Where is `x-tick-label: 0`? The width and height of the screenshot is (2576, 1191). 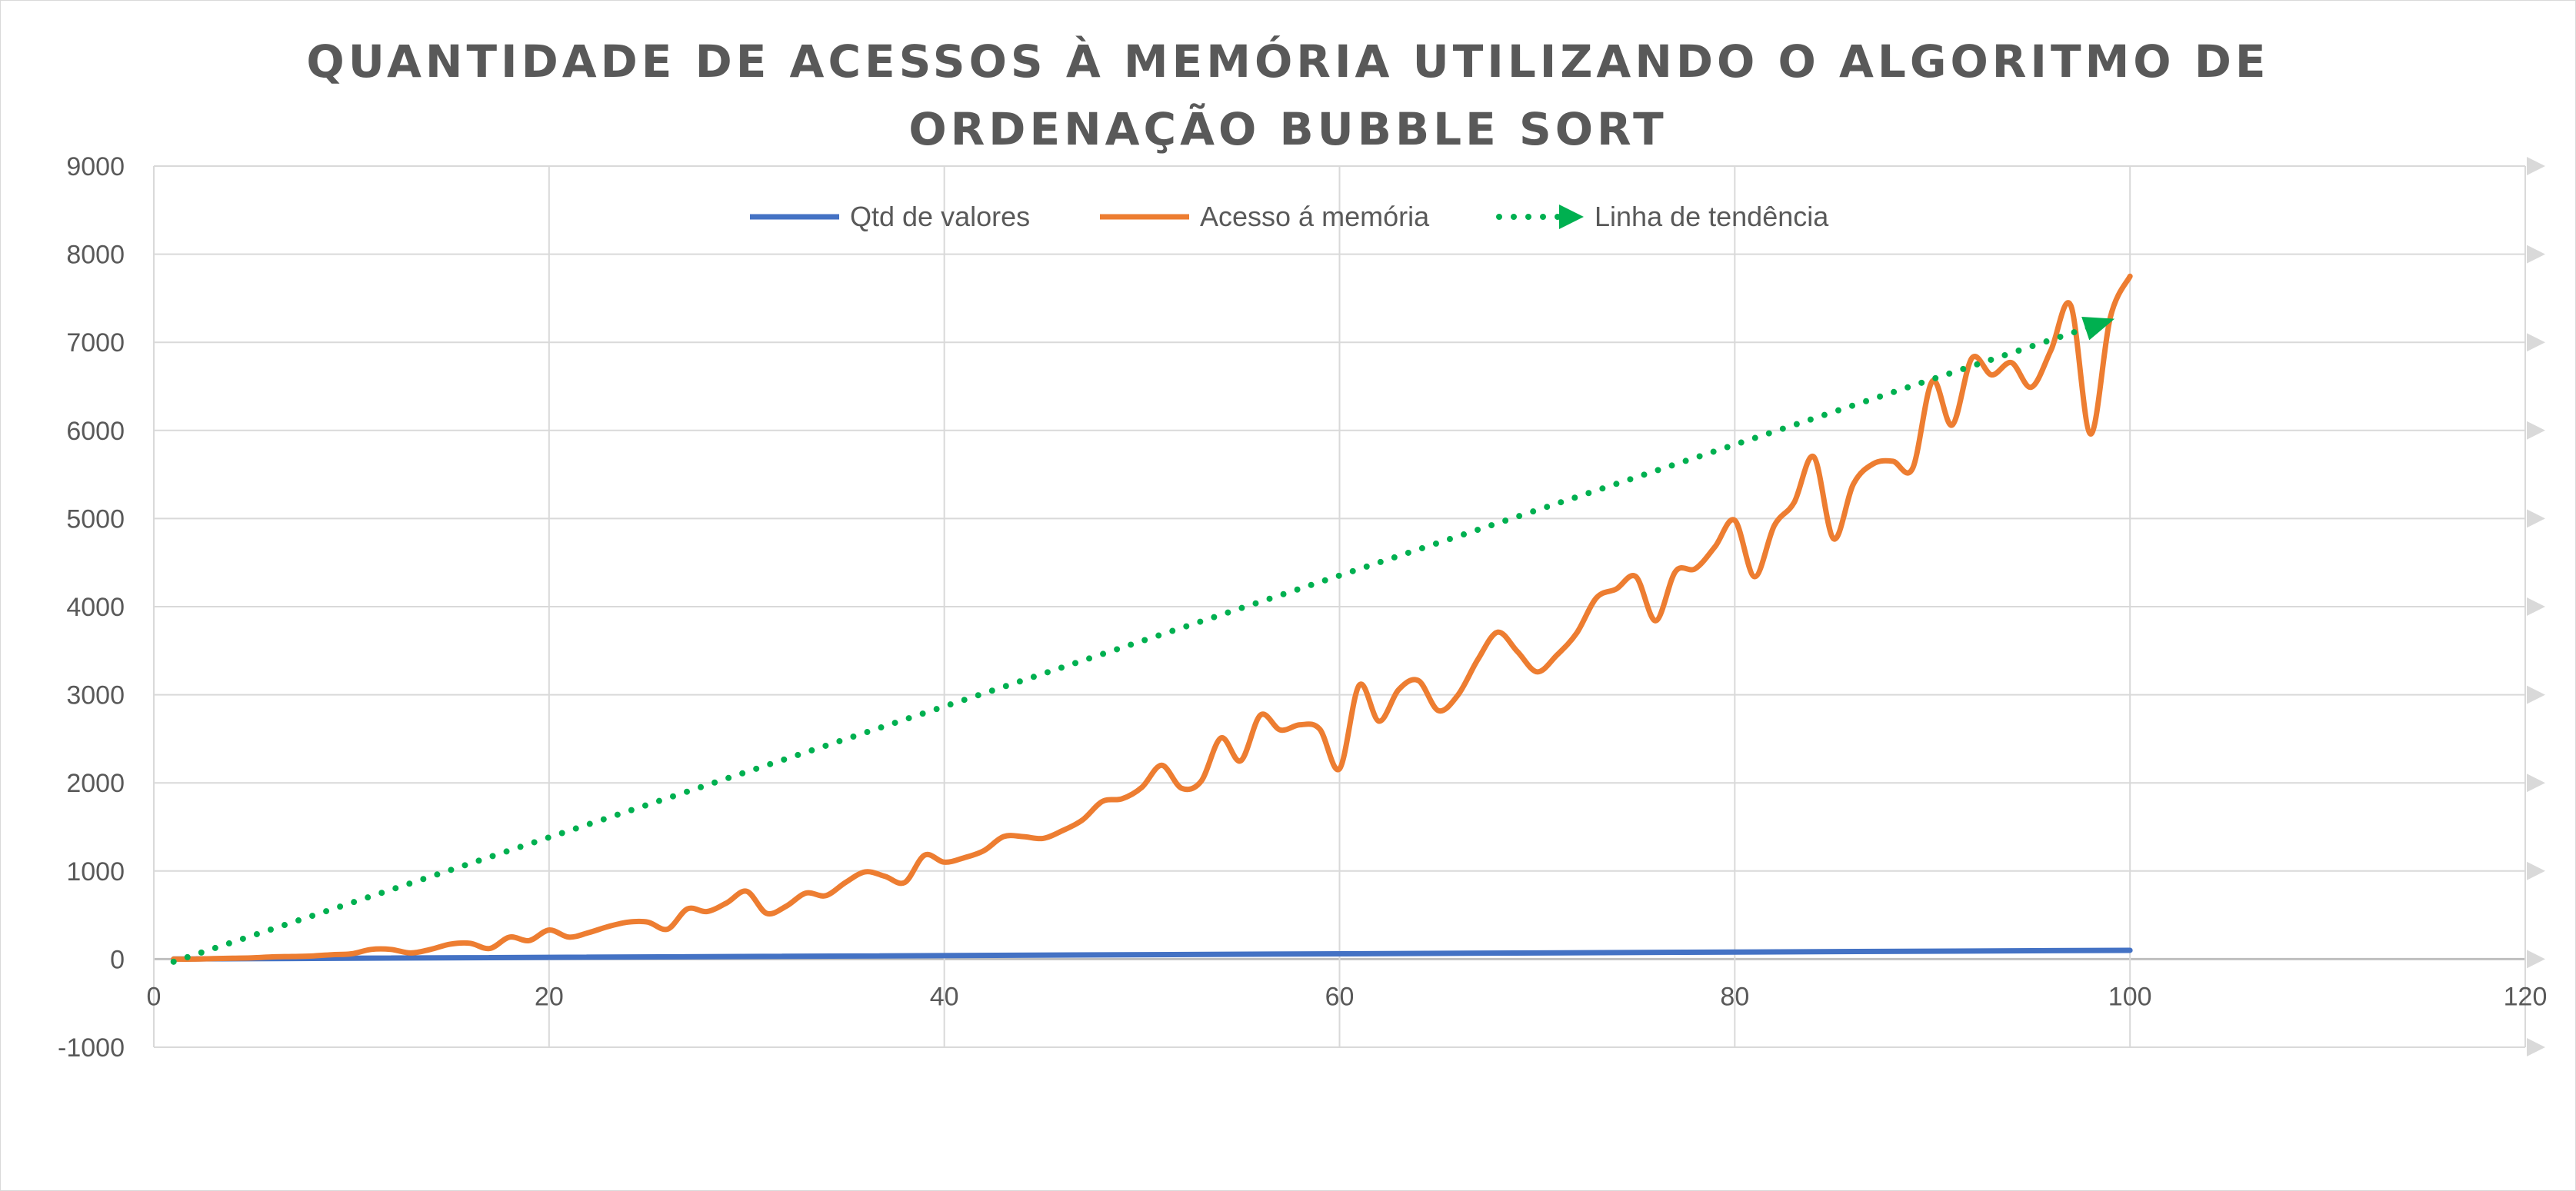 x-tick-label: 0 is located at coordinates (154, 996).